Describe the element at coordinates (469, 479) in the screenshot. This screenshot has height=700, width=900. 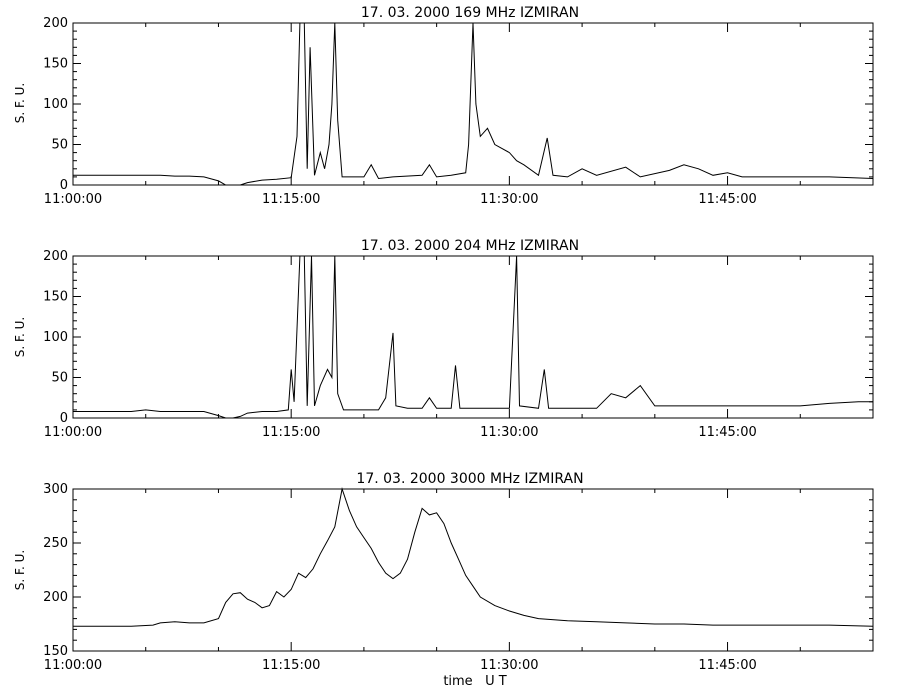
I see `panel-title: 17. 03. 2000 3000 MHz IZMIRAN` at that location.